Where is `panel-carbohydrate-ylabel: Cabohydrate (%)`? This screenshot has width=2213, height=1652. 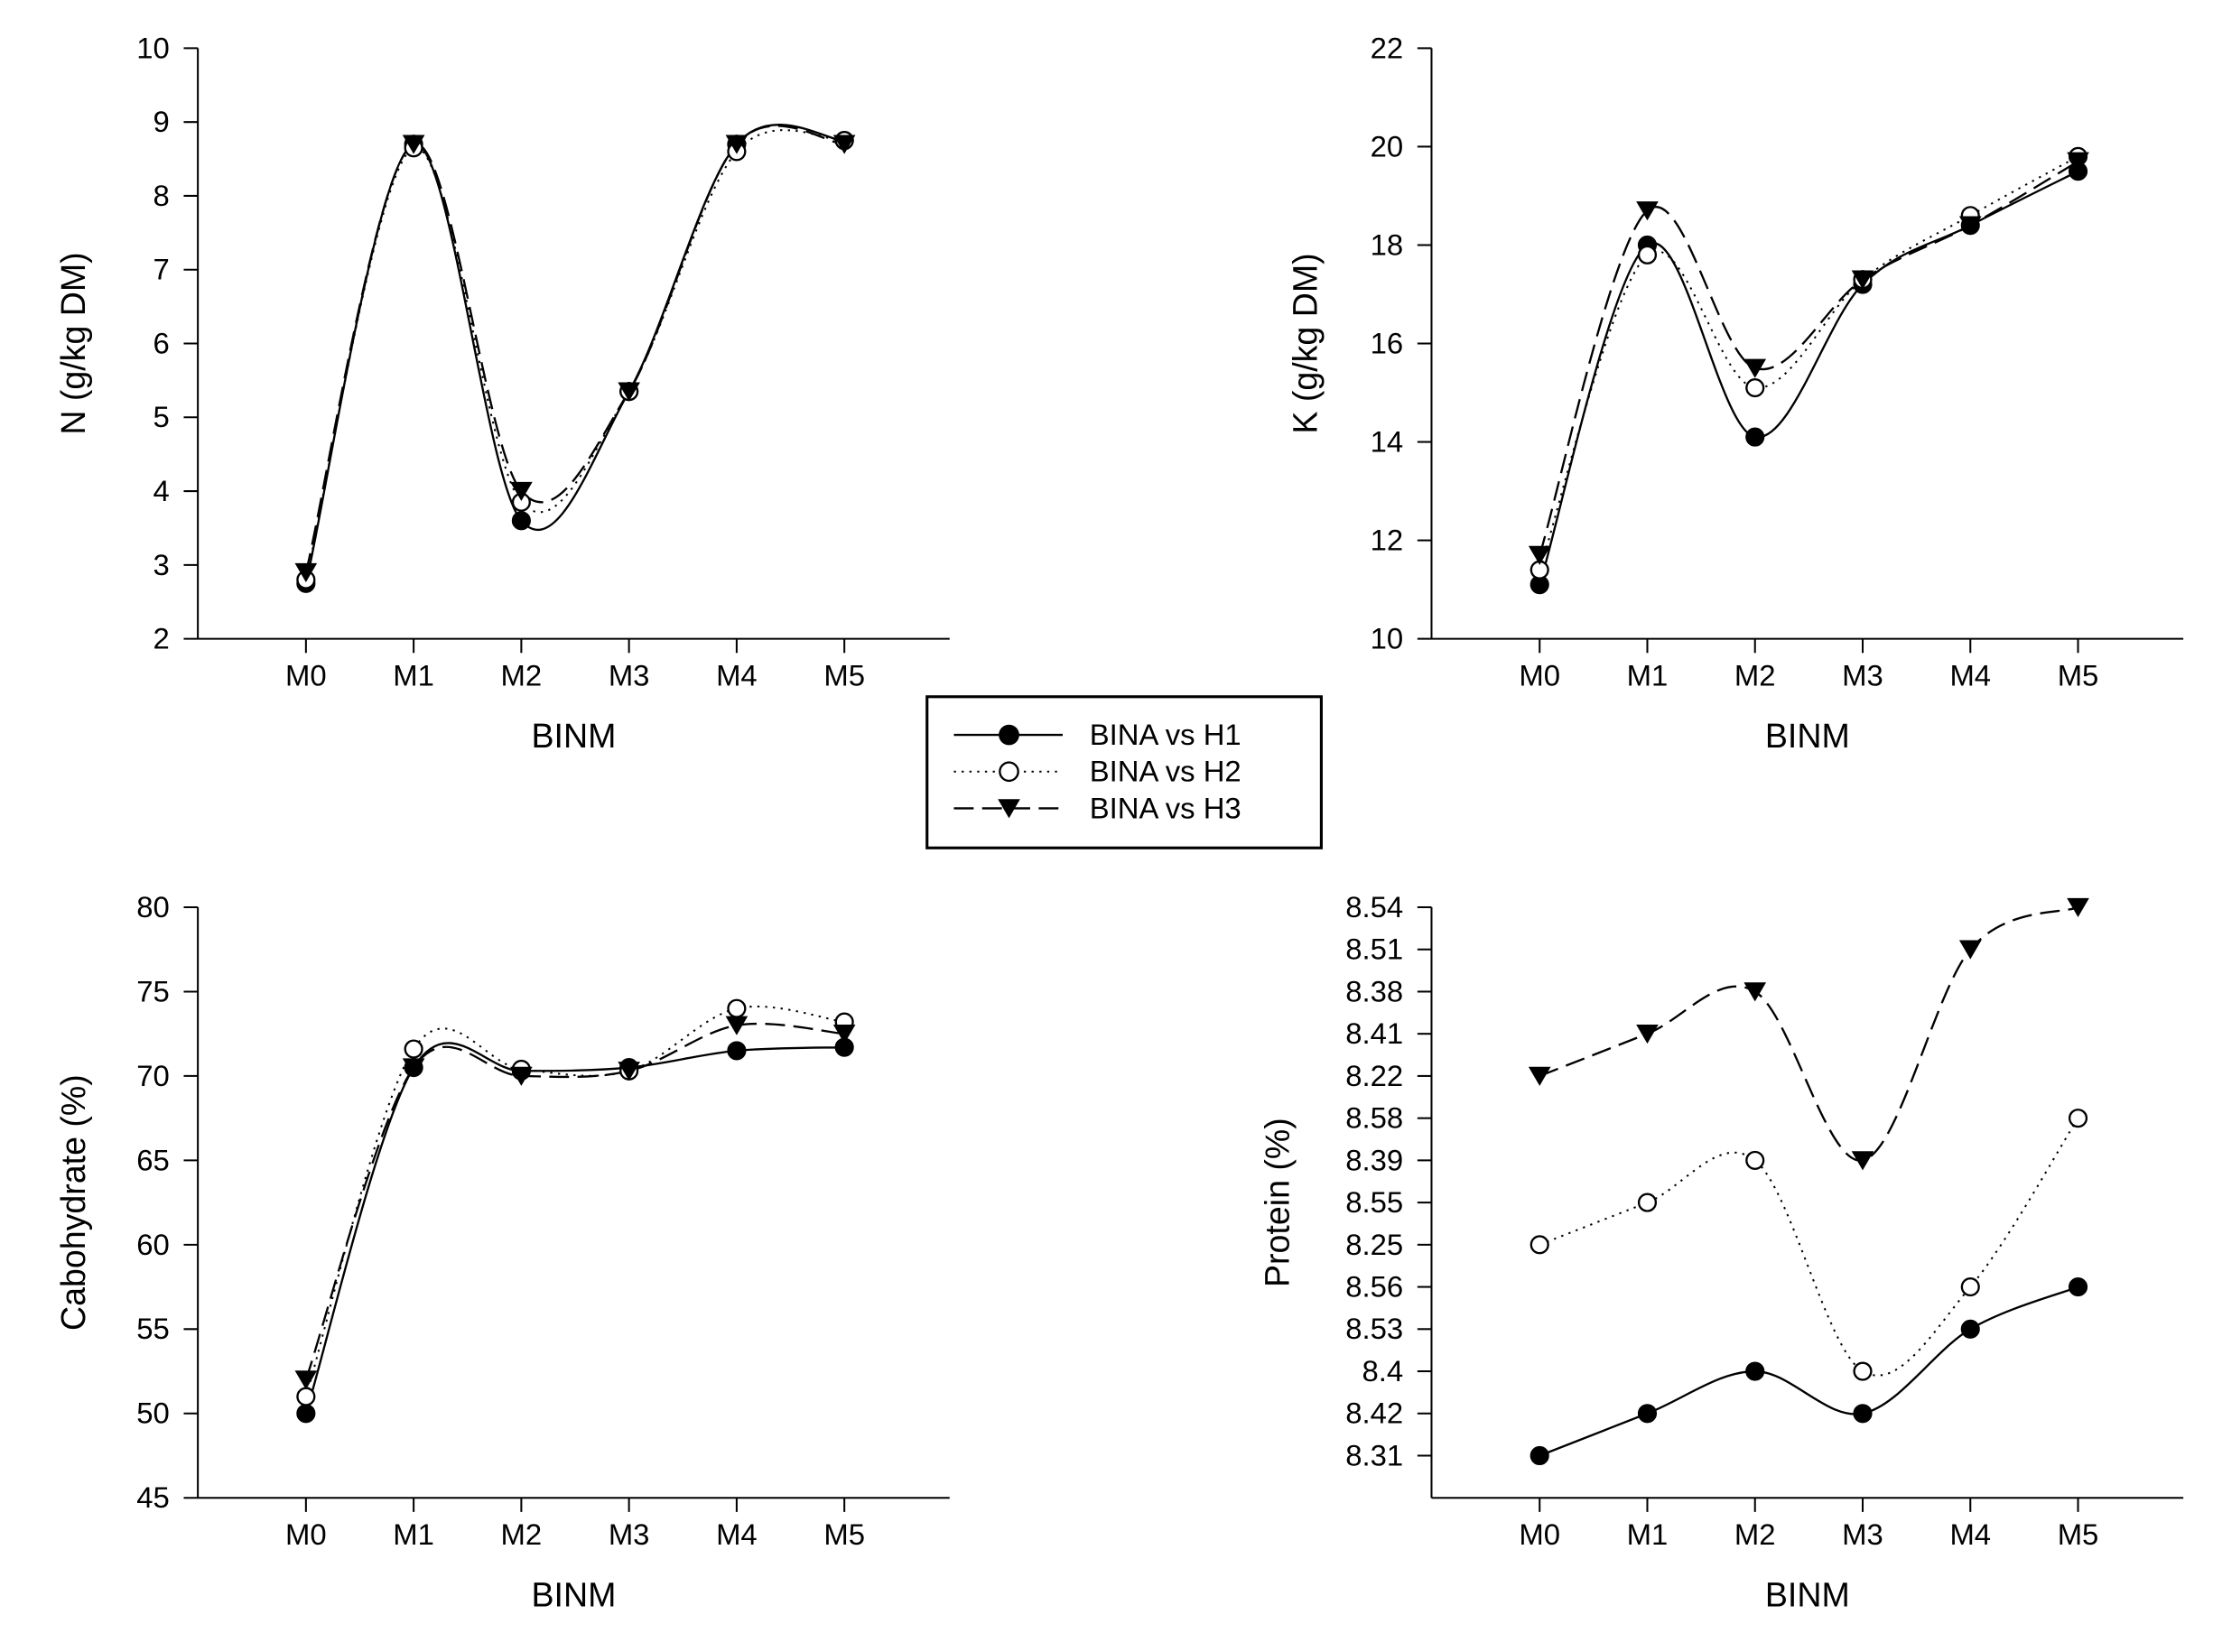 panel-carbohydrate-ylabel: Cabohydrate (%) is located at coordinates (73, 1202).